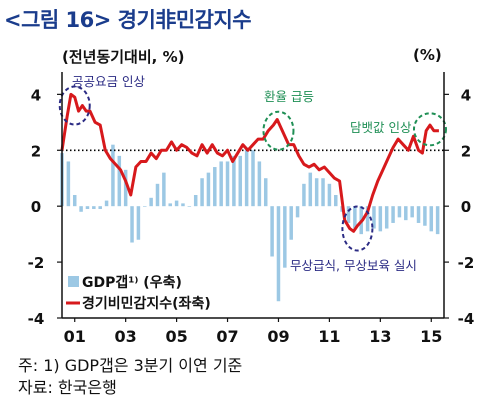 The height and width of the screenshot is (404, 500). Describe the element at coordinates (36, 319) in the screenshot. I see `left-axis-tick-label: -4` at that location.